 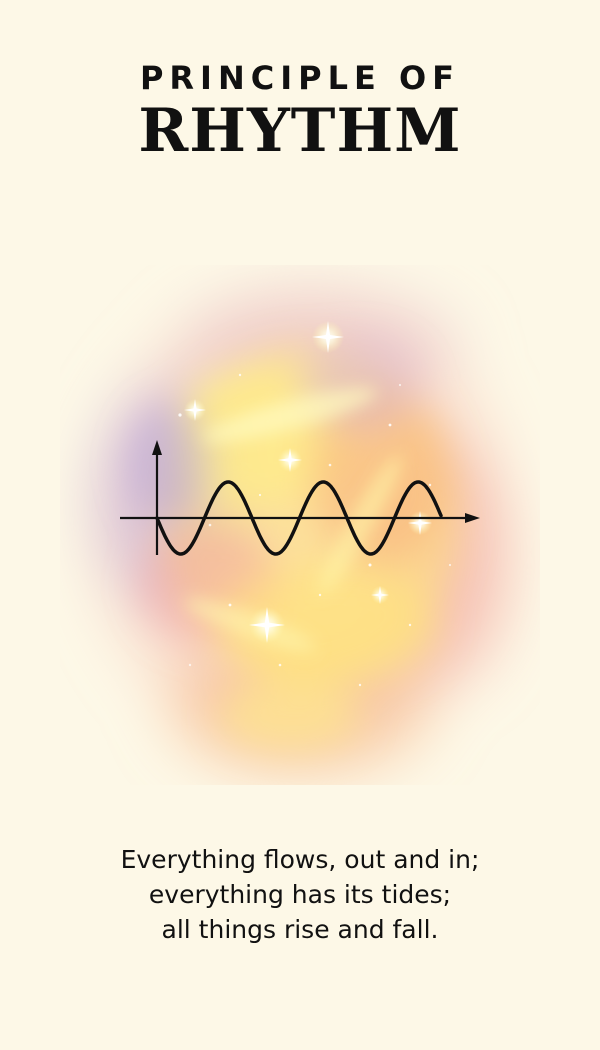 What do you see at coordinates (300, 859) in the screenshot?
I see `quote-line-1: Everything flows, out and in;` at bounding box center [300, 859].